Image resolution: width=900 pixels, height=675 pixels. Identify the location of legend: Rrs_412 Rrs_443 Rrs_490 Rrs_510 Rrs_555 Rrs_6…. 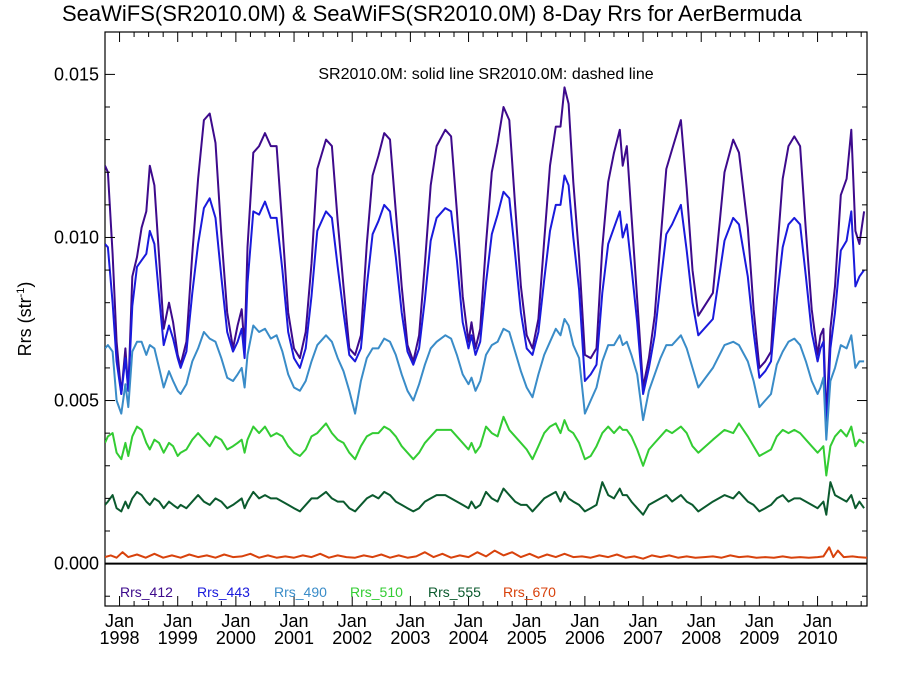
(338, 592).